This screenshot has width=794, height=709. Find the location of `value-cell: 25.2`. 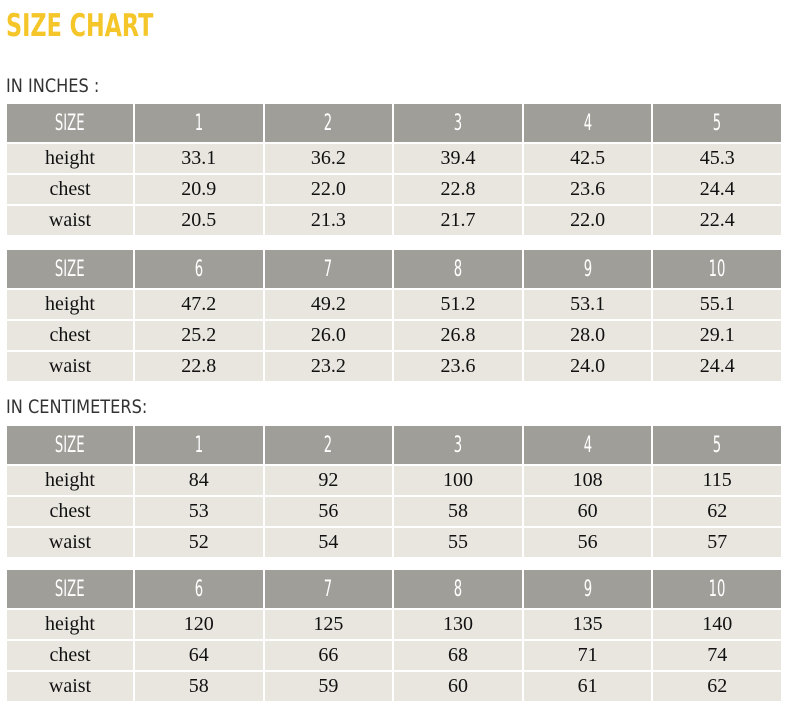

value-cell: 25.2 is located at coordinates (199, 335).